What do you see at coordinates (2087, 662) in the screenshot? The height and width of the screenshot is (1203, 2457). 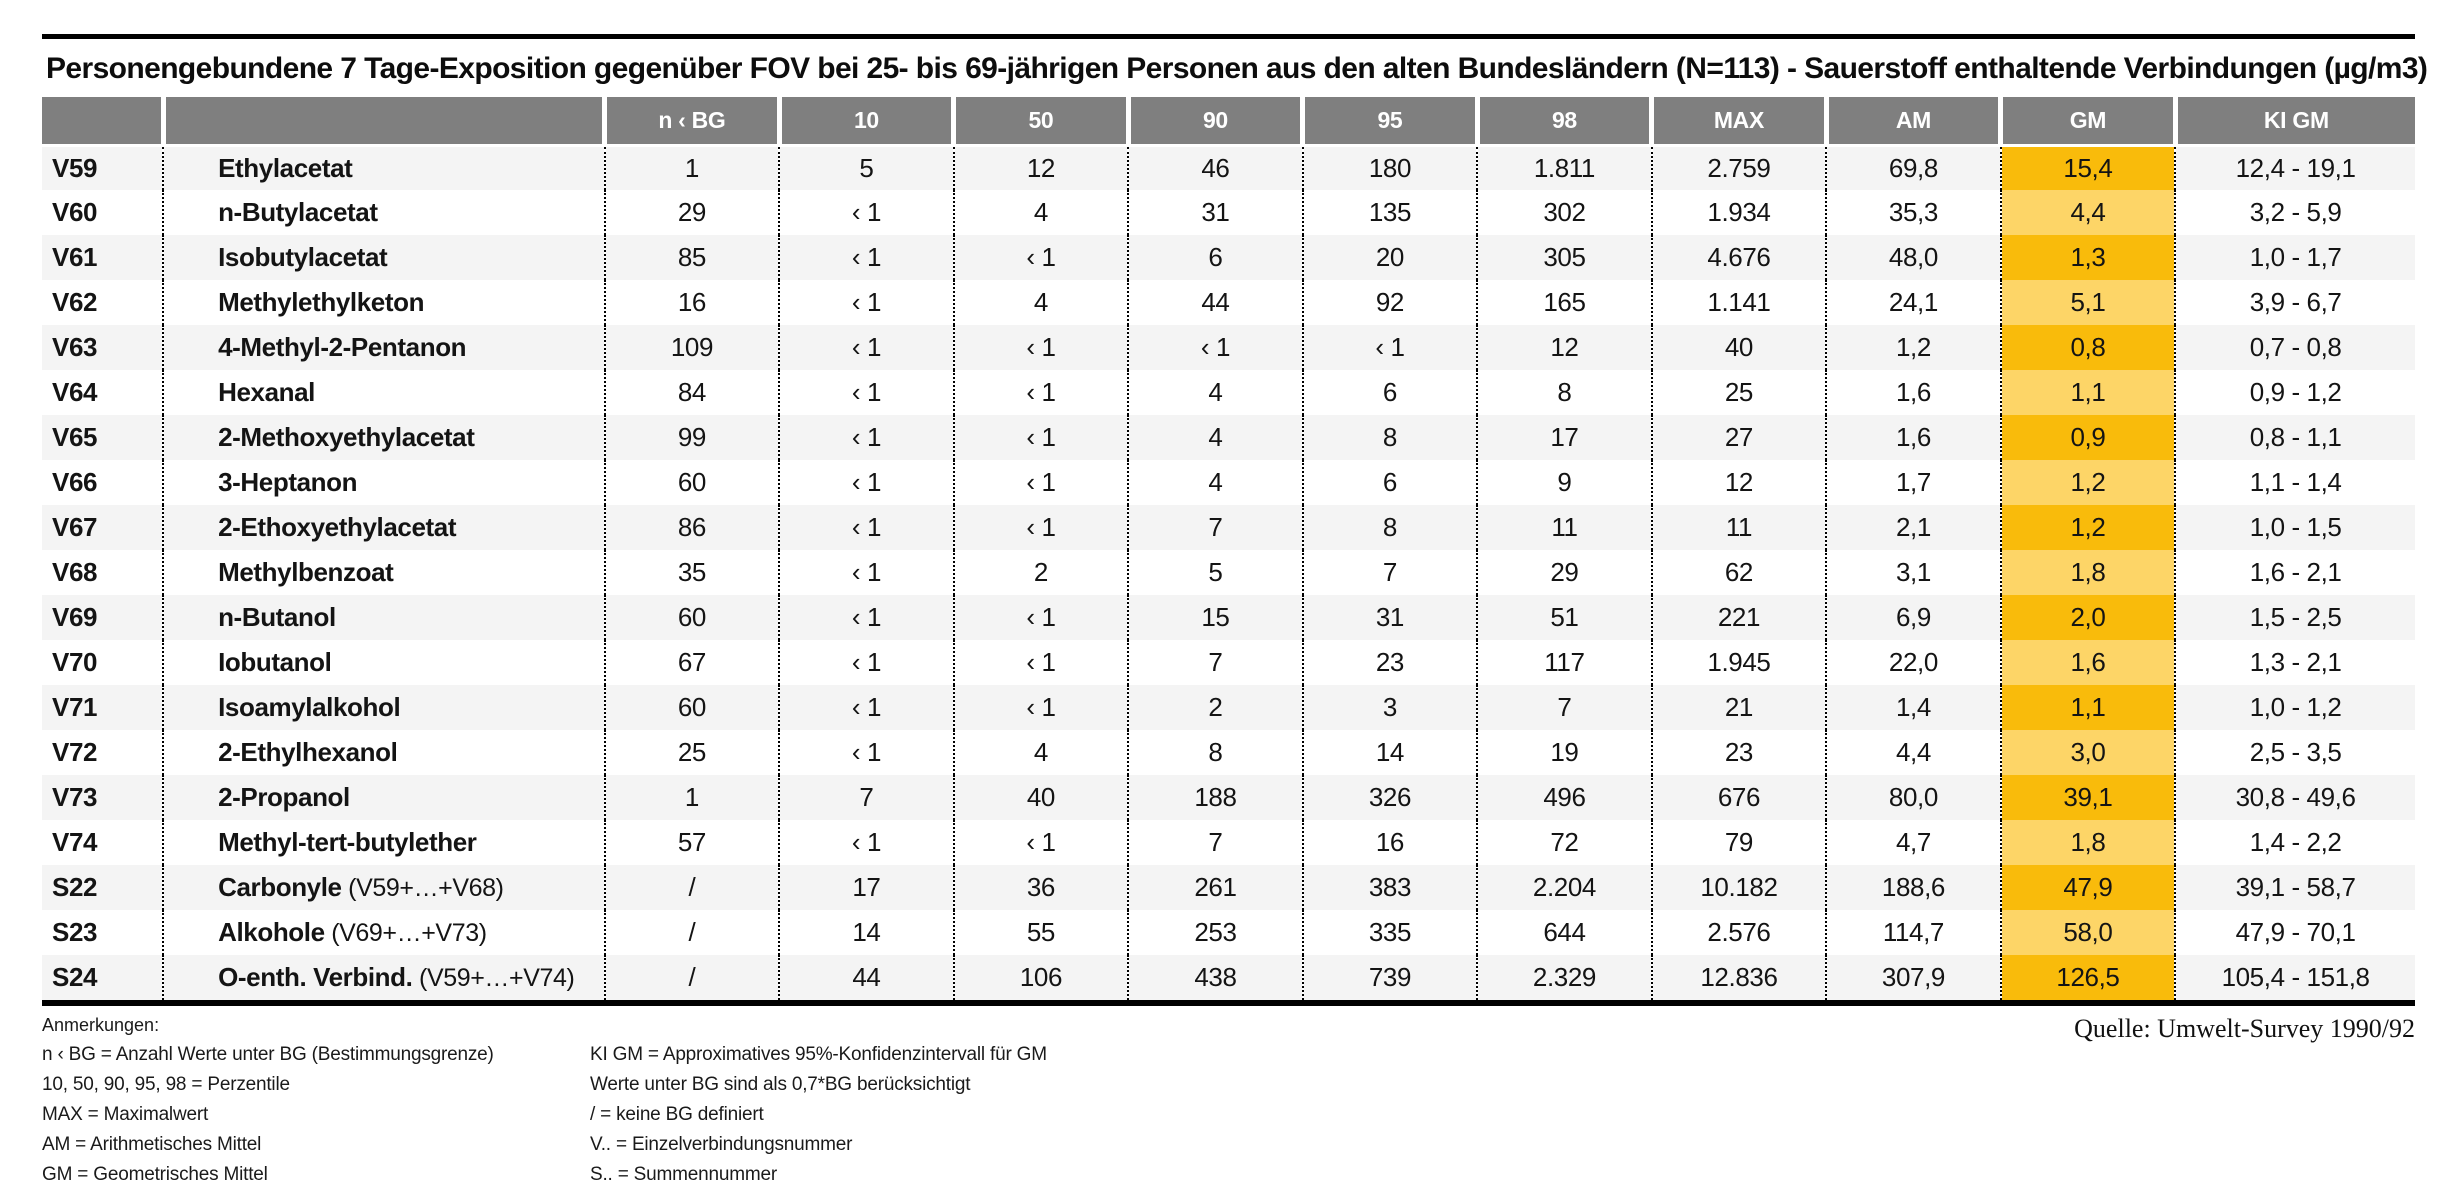 I see `gm-value-cell: 1,6` at bounding box center [2087, 662].